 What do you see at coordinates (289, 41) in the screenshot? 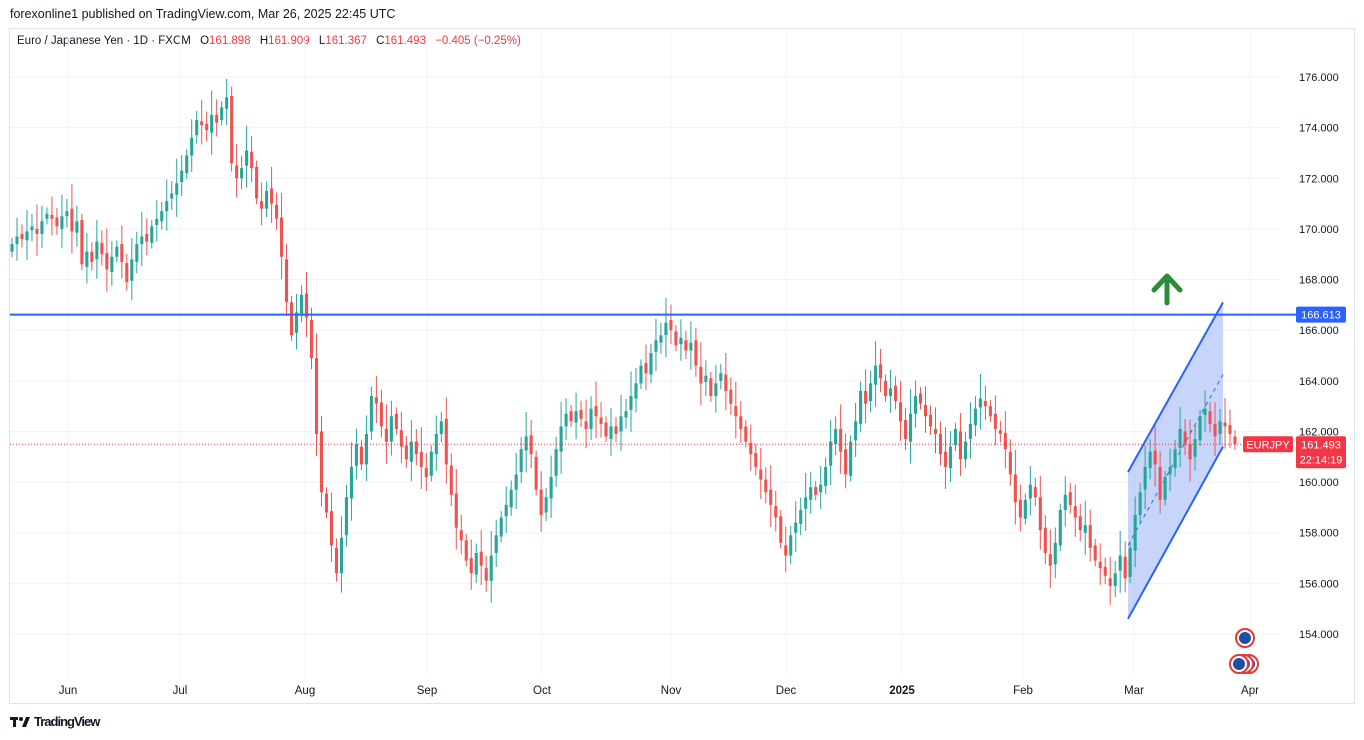
I see `high-value: 161.909` at bounding box center [289, 41].